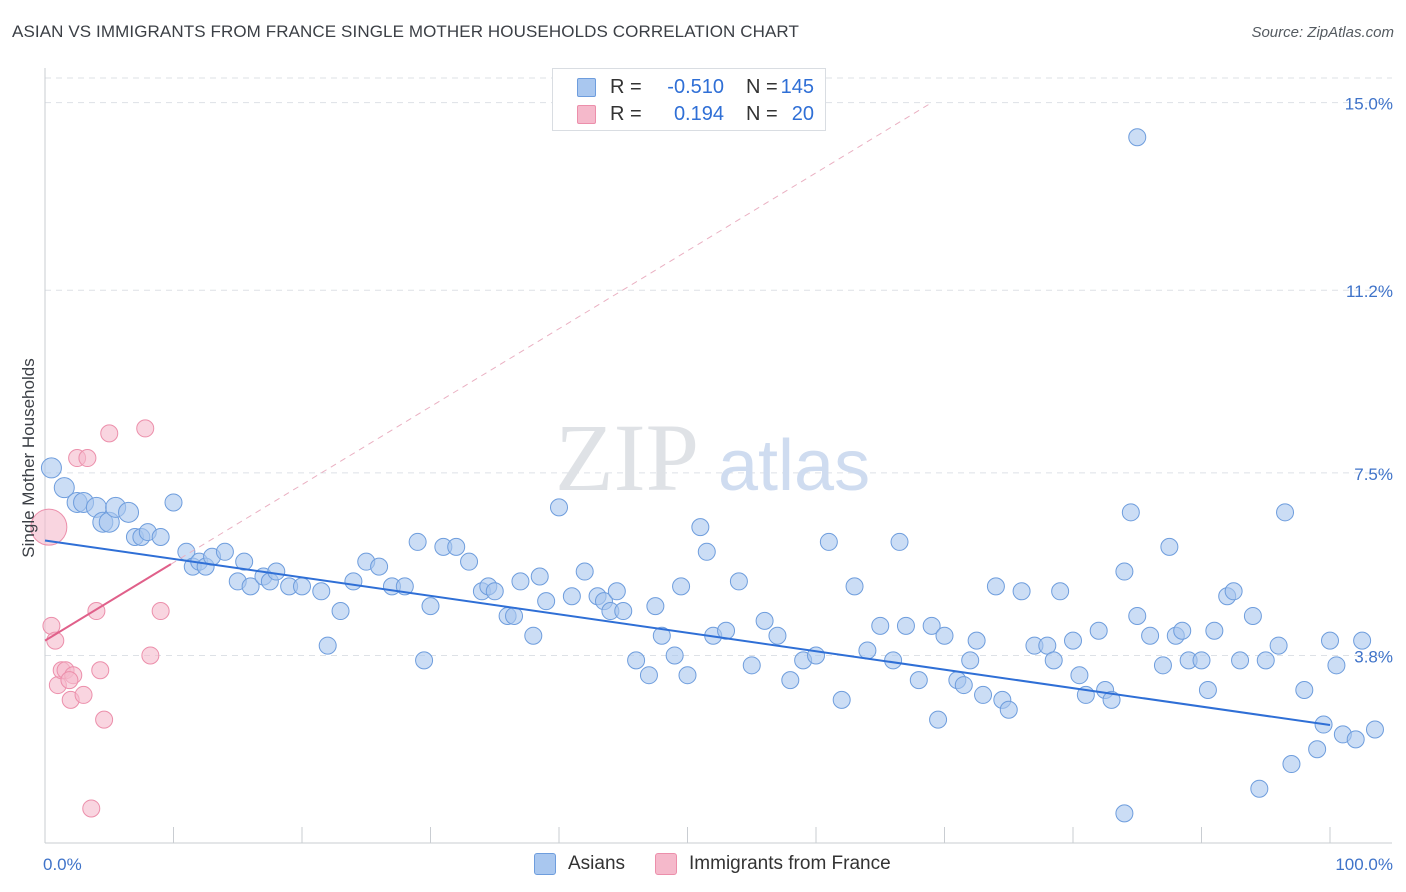 The width and height of the screenshot is (1406, 892). What do you see at coordinates (666, 864) in the screenshot?
I see `bottom-legend-swatch-france` at bounding box center [666, 864].